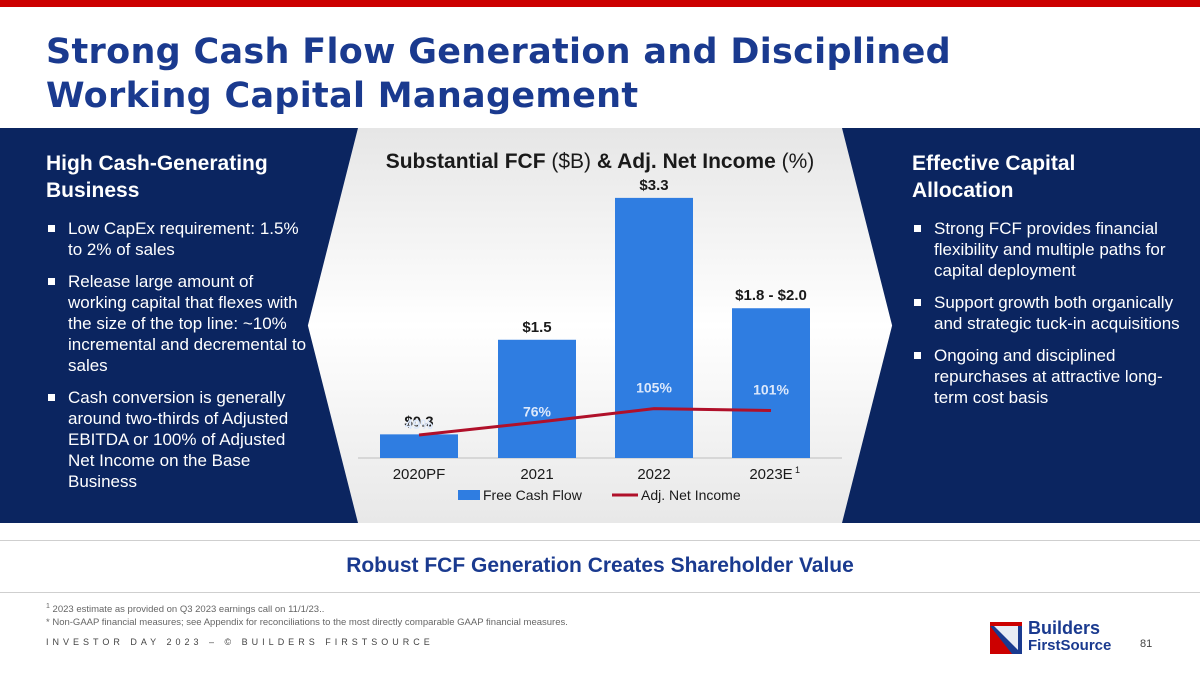  I want to click on logo-line2: FirstSource, so click(1070, 645).